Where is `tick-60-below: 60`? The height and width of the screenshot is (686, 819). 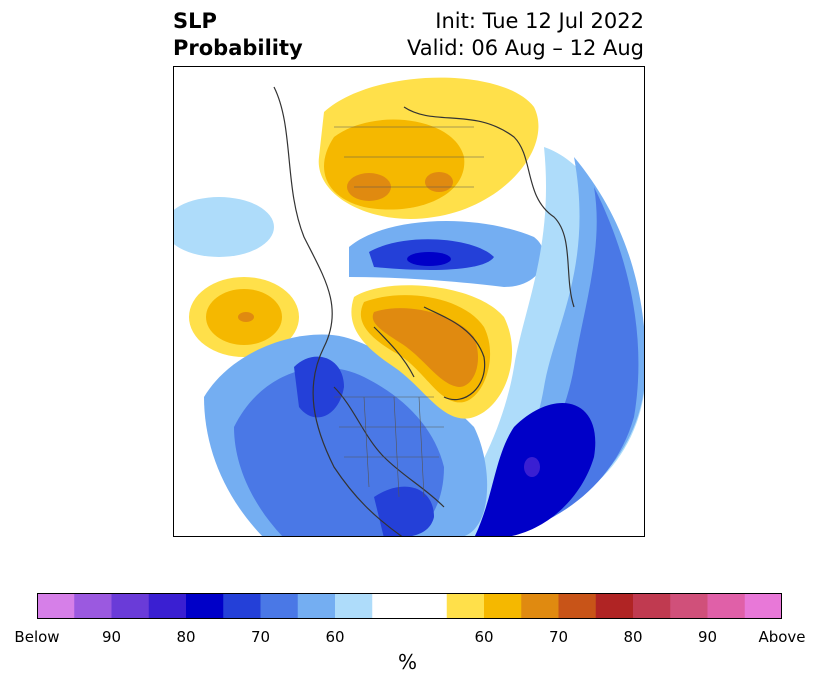
tick-60-below: 60 is located at coordinates (335, 637).